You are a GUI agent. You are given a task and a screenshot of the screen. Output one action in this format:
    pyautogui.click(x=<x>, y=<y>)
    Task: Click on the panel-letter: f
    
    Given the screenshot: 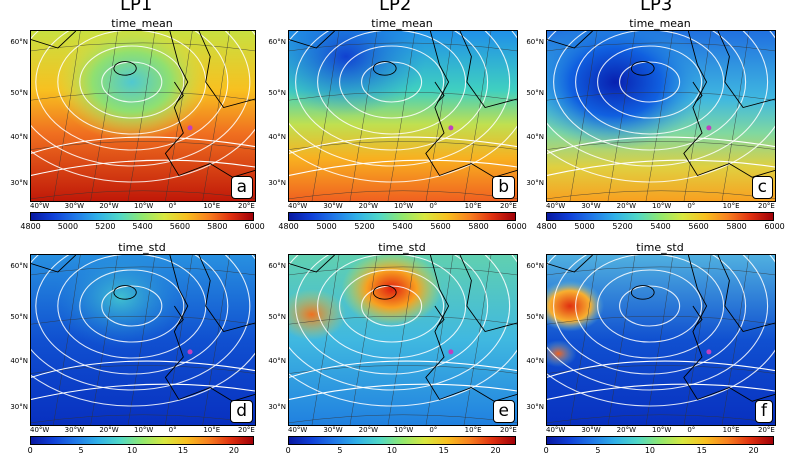 What is the action you would take?
    pyautogui.click(x=764, y=411)
    